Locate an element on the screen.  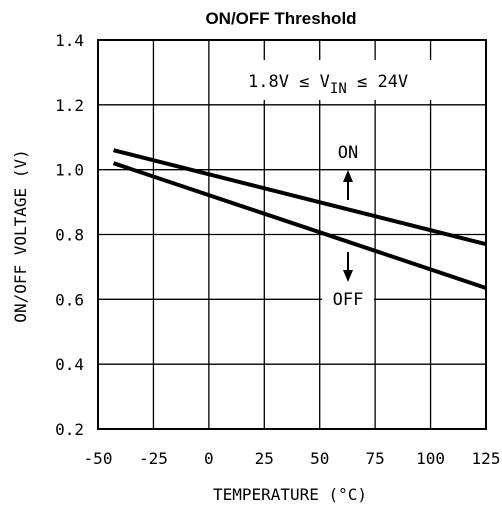
y-tick-label: 0.2 is located at coordinates (69, 429).